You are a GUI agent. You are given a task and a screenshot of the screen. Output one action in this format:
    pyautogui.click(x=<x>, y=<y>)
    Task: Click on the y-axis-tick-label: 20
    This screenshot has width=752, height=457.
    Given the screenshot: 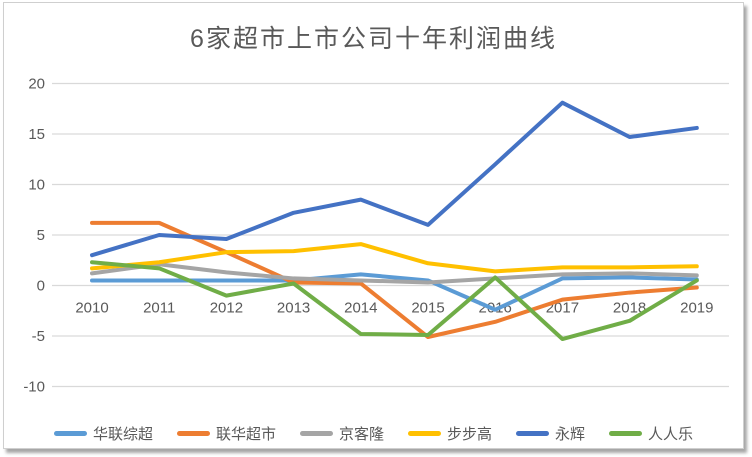 What is the action you would take?
    pyautogui.click(x=36, y=84)
    